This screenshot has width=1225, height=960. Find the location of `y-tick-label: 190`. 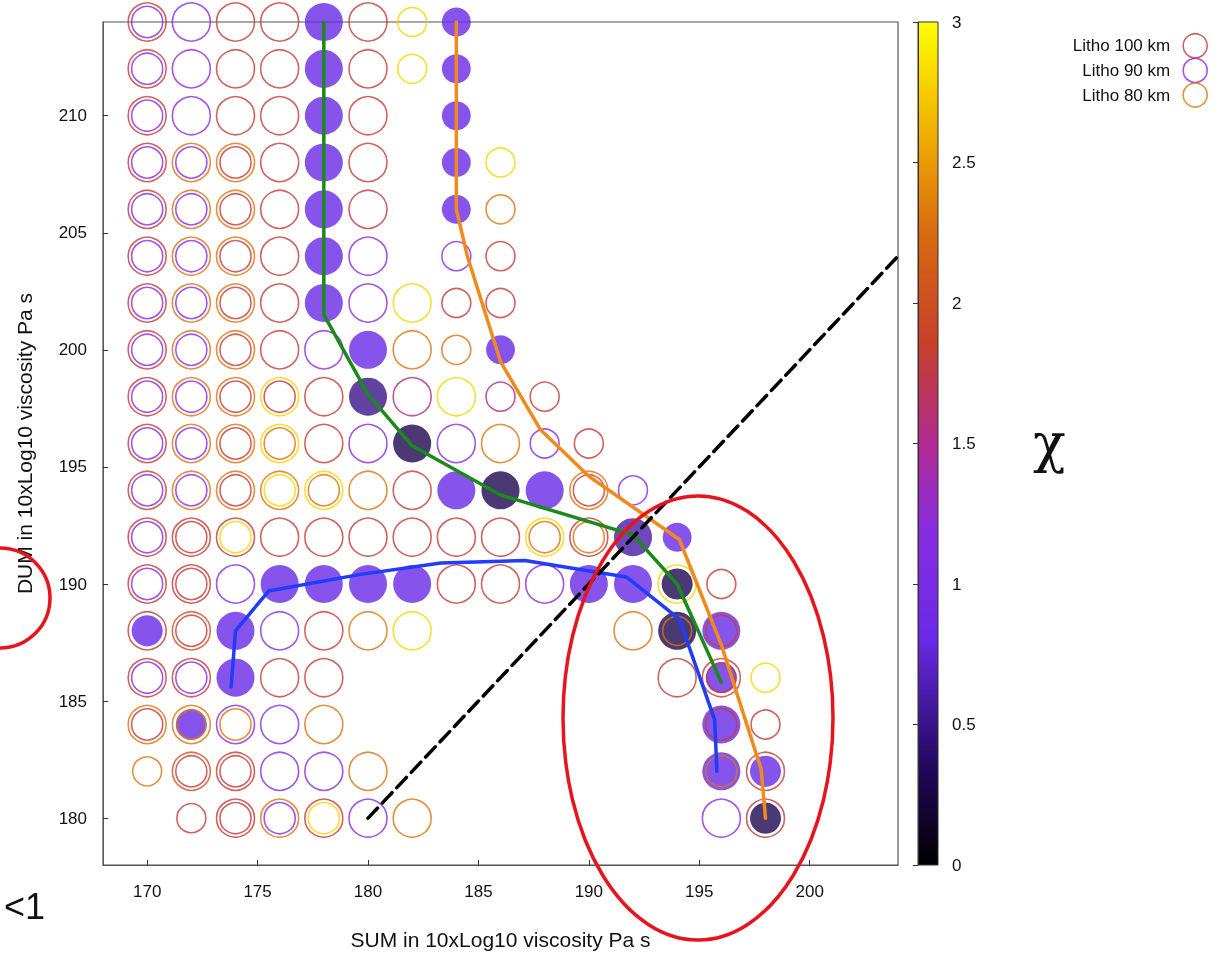

y-tick-label: 190 is located at coordinates (72, 584).